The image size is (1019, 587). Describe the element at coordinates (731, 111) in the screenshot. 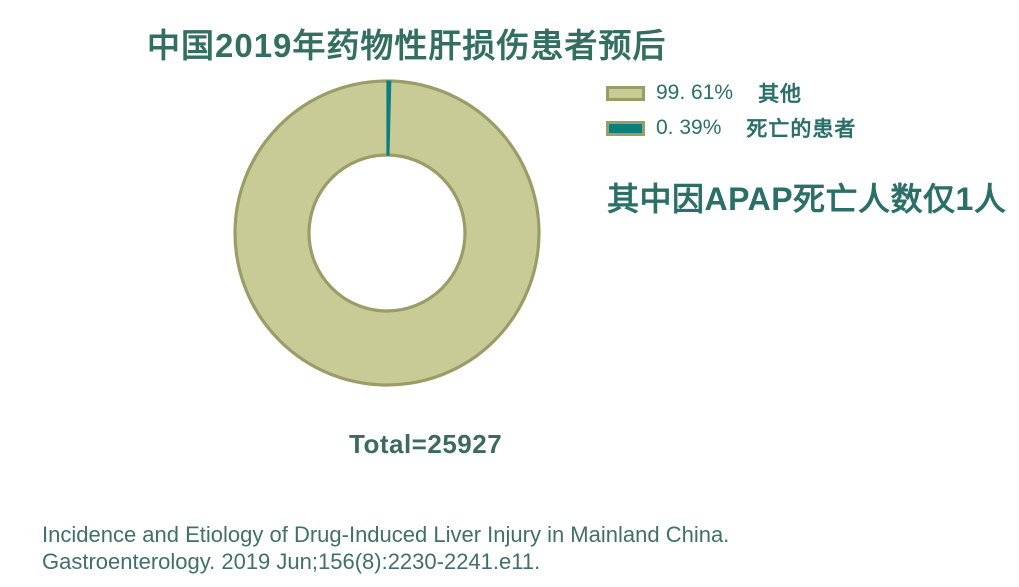

I see `chart-legend: 99. 61% 其他 0. 39% 死亡的患者` at that location.